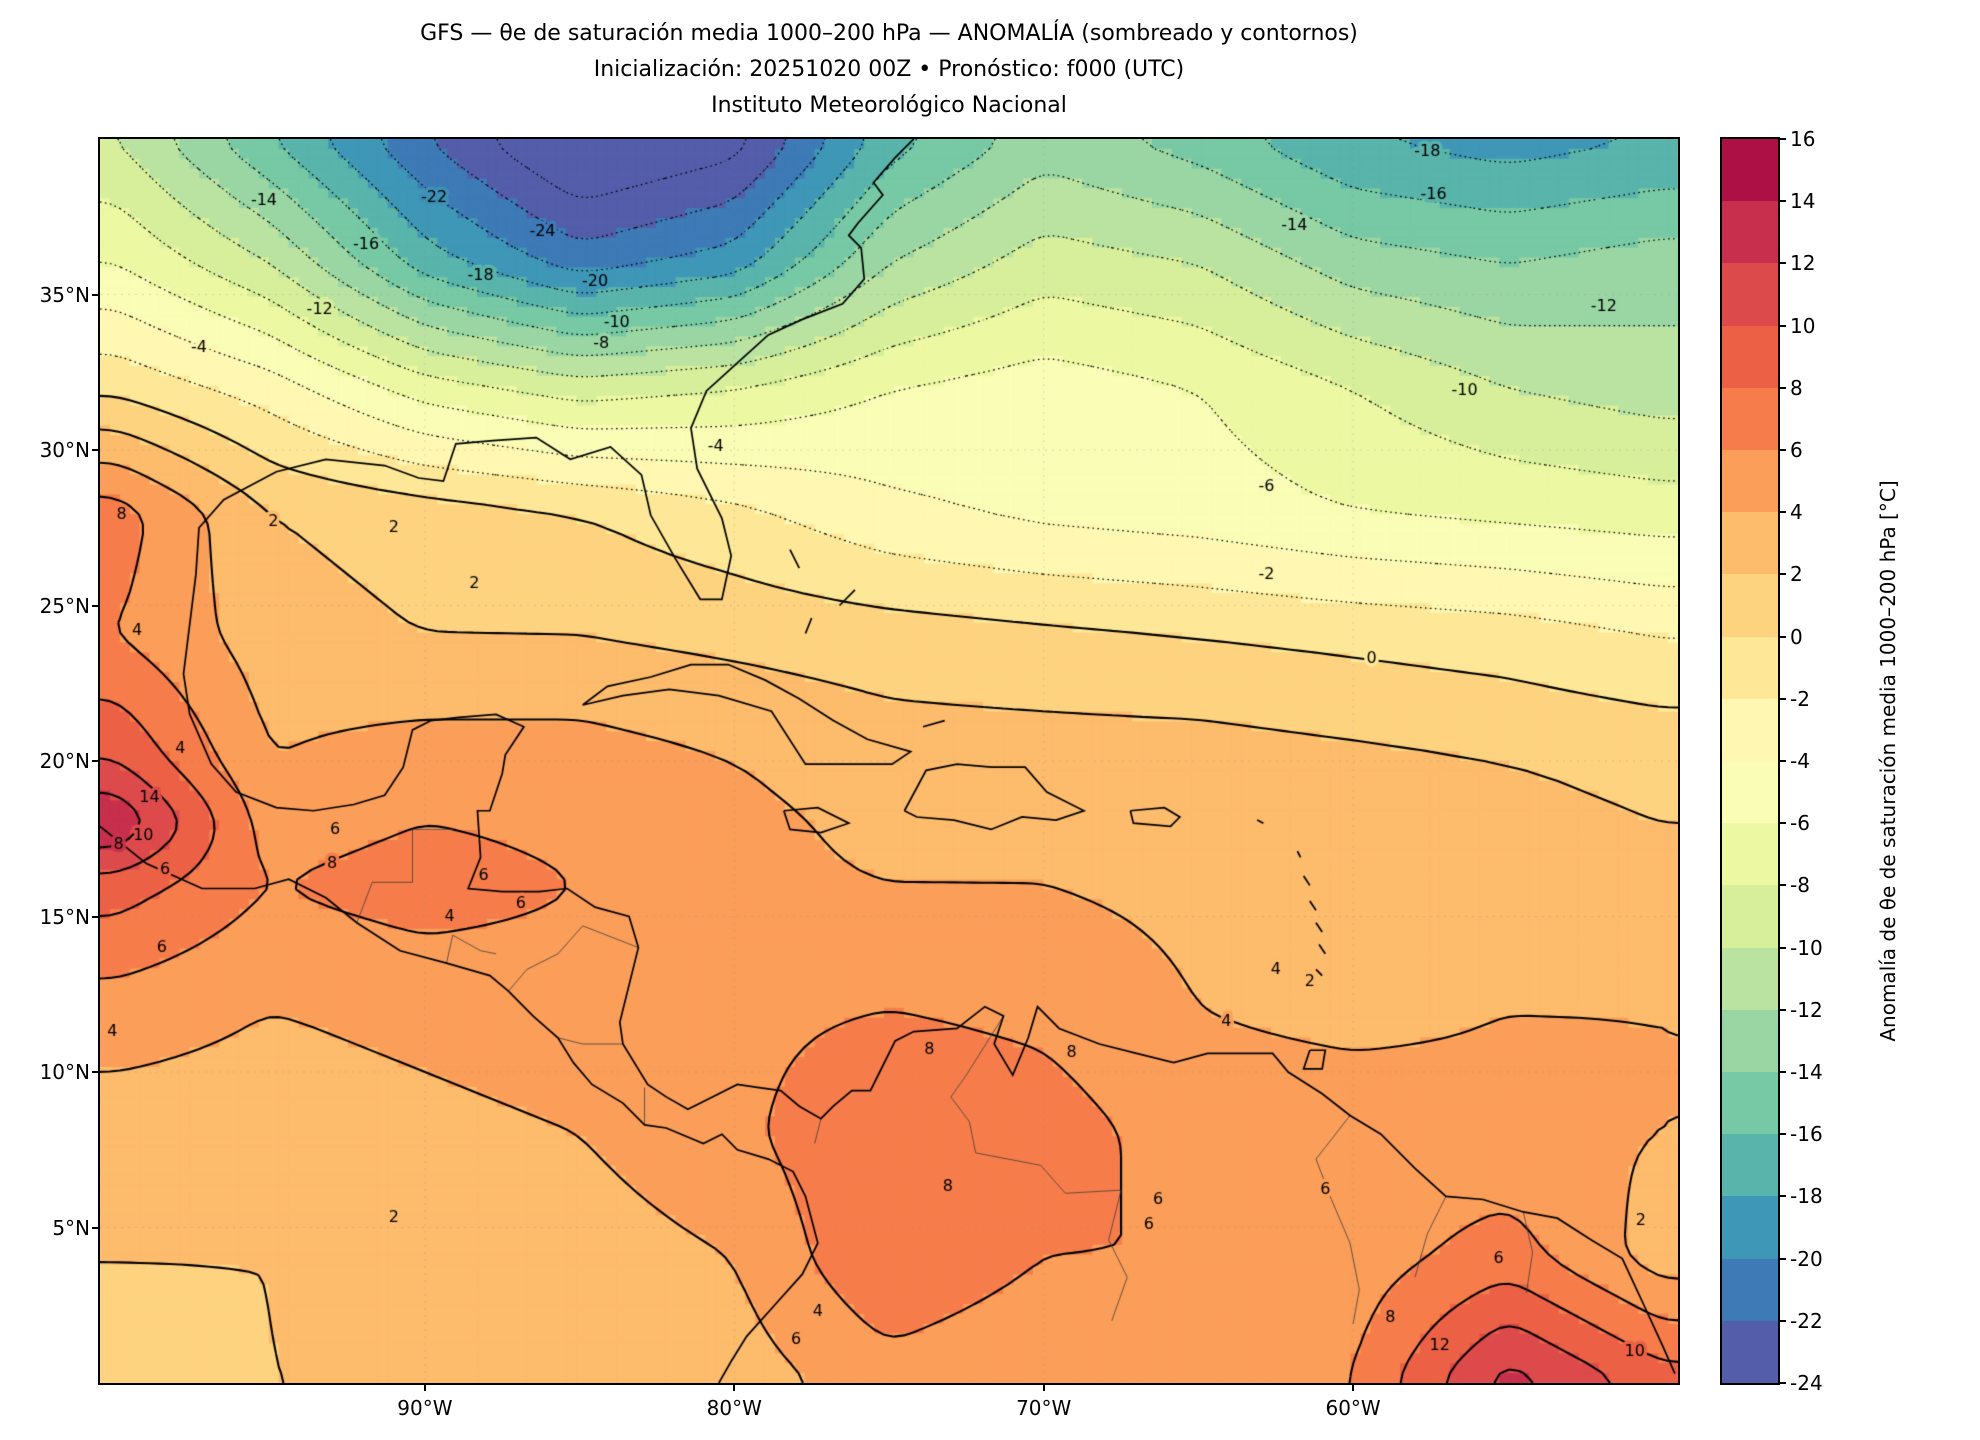 This screenshot has width=1980, height=1440. Describe the element at coordinates (64, 916) in the screenshot. I see `y-axis-tick-label: 15°N` at that location.